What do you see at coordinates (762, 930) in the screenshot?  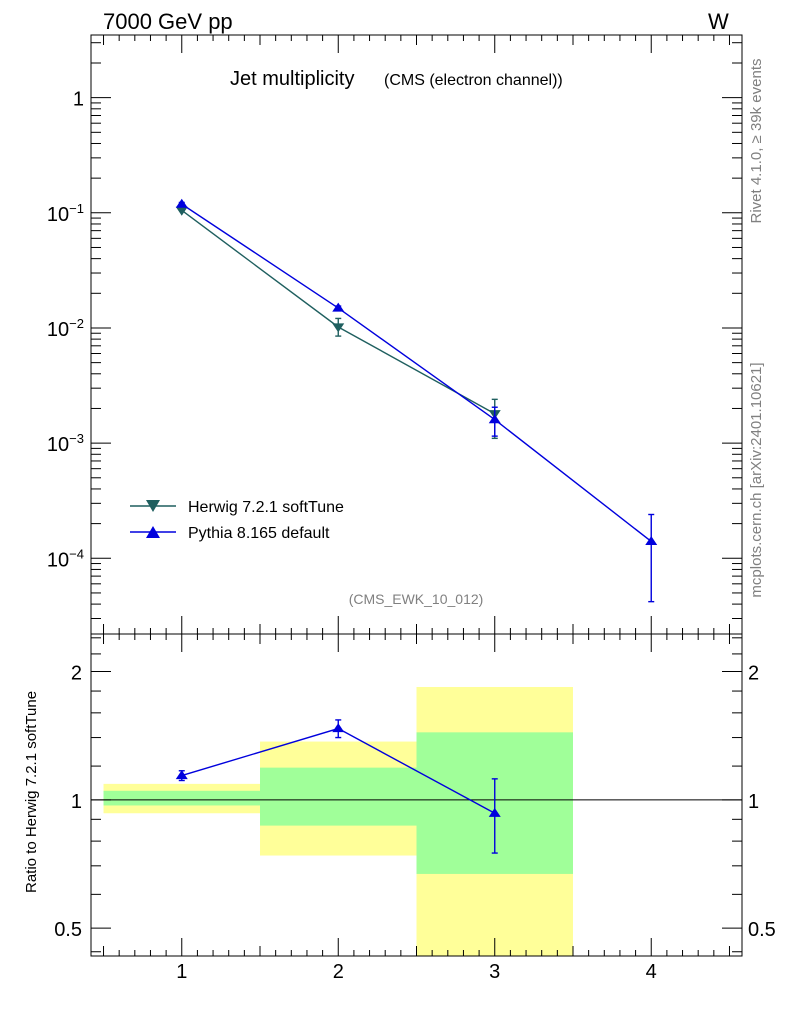 I see `ratio-y-tick-label-right: 0.5` at bounding box center [762, 930].